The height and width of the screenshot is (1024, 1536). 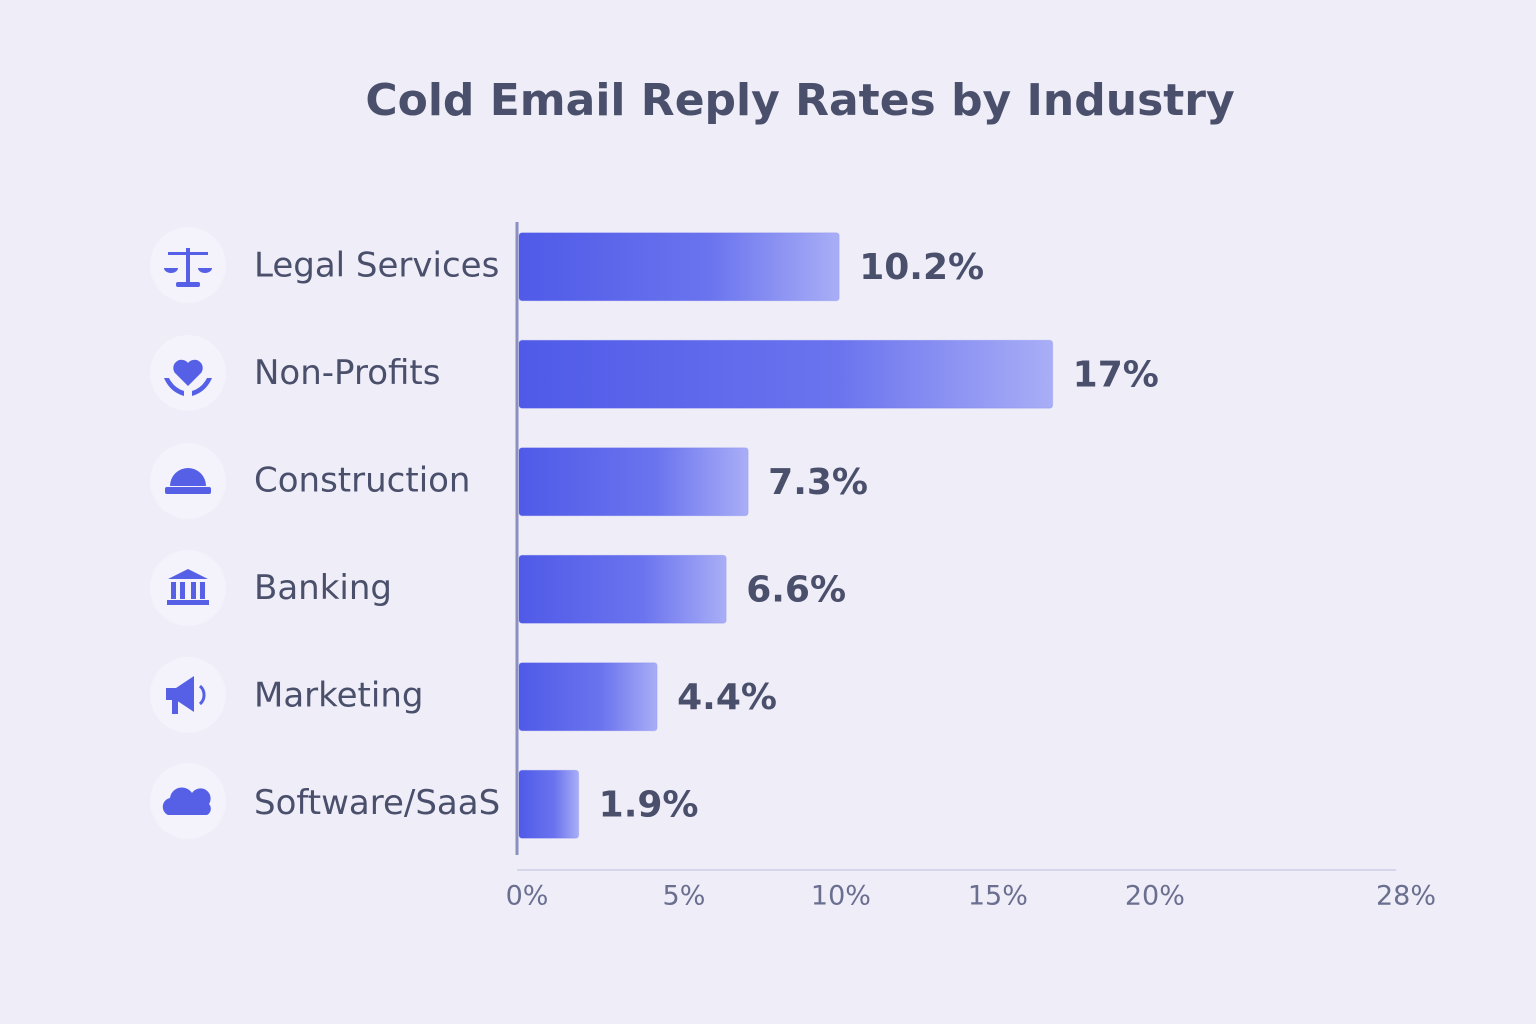 I want to click on icon-megaphone, so click(x=188, y=695).